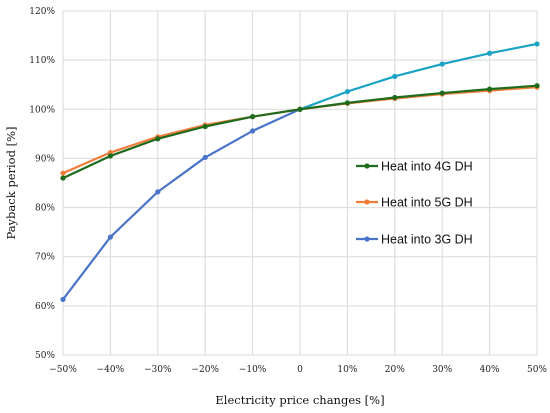  Describe the element at coordinates (427, 240) in the screenshot. I see `legend-label: Heat into 3G DH` at that location.